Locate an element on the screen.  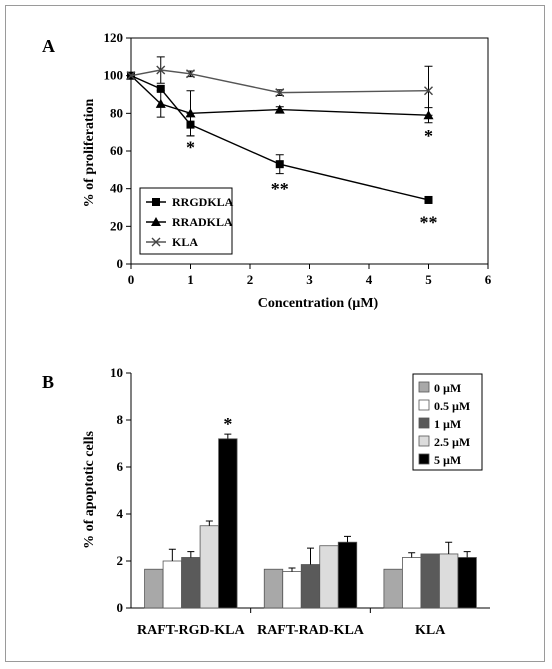
y-tick-label: 2 is located at coordinates (120, 560).